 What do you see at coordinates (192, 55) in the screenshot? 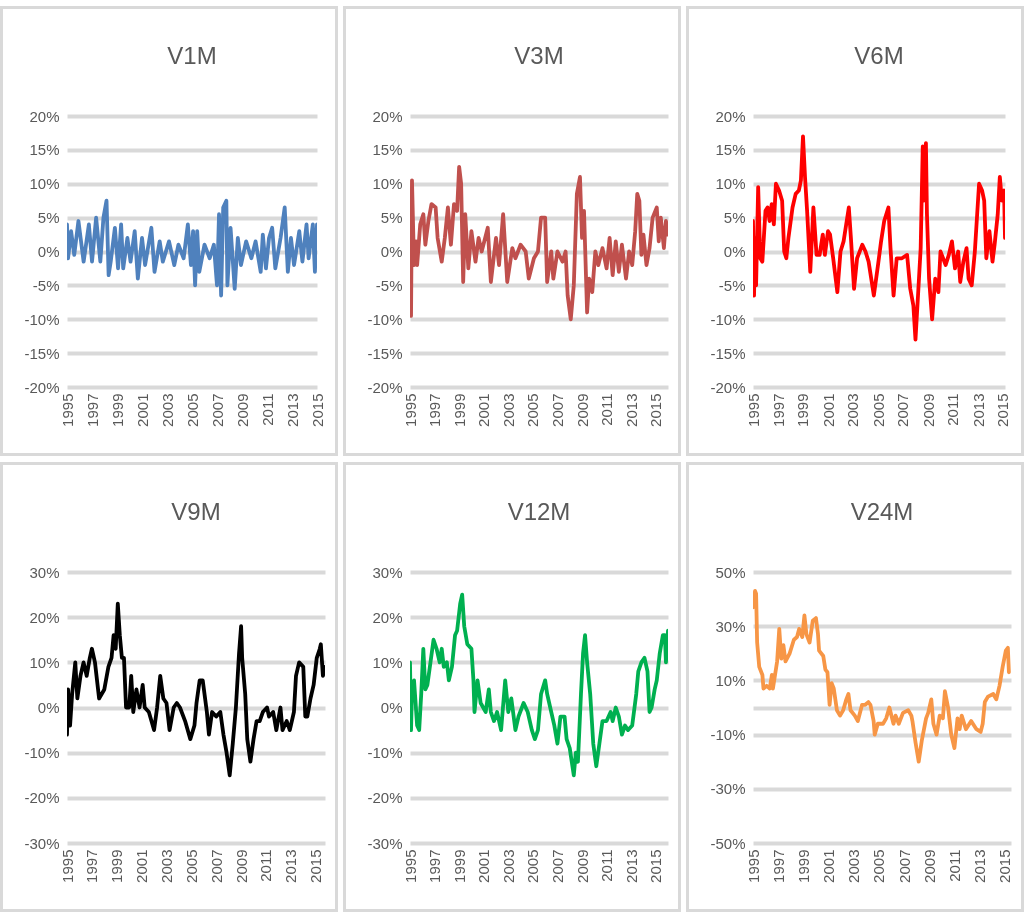
I see `chart-title: V1M` at bounding box center [192, 55].